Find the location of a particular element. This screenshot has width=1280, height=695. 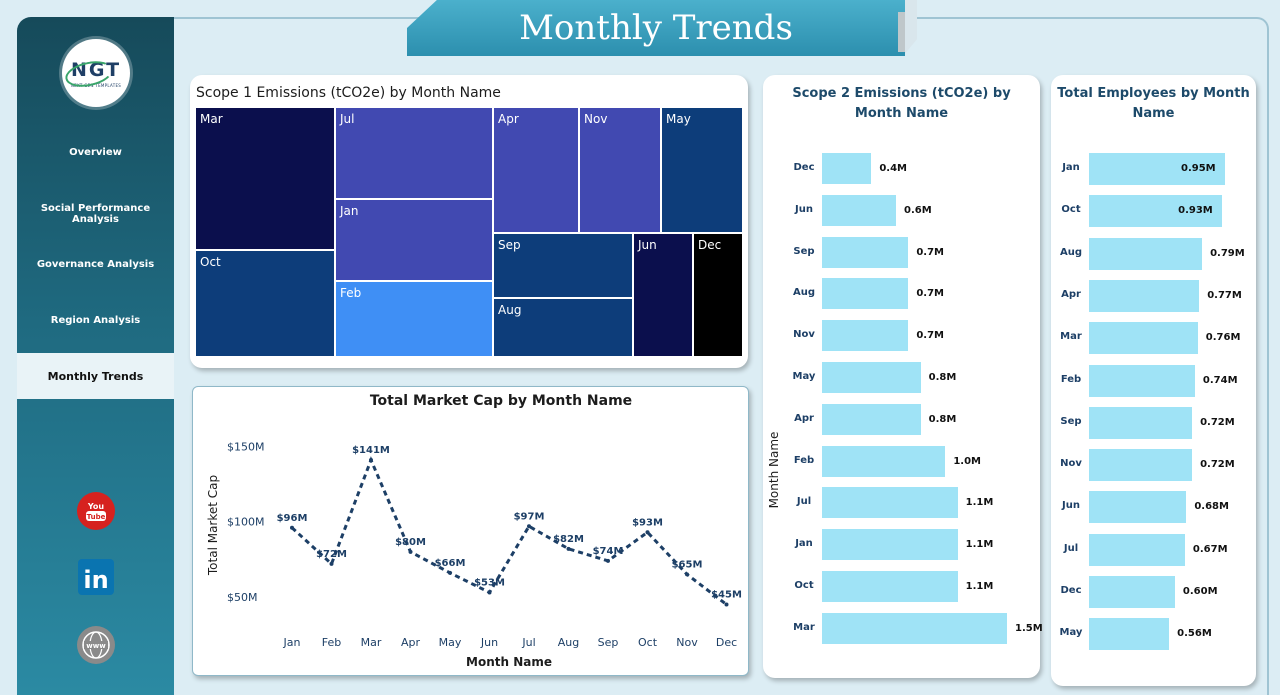

market-cap-point-aug is located at coordinates (568, 548).